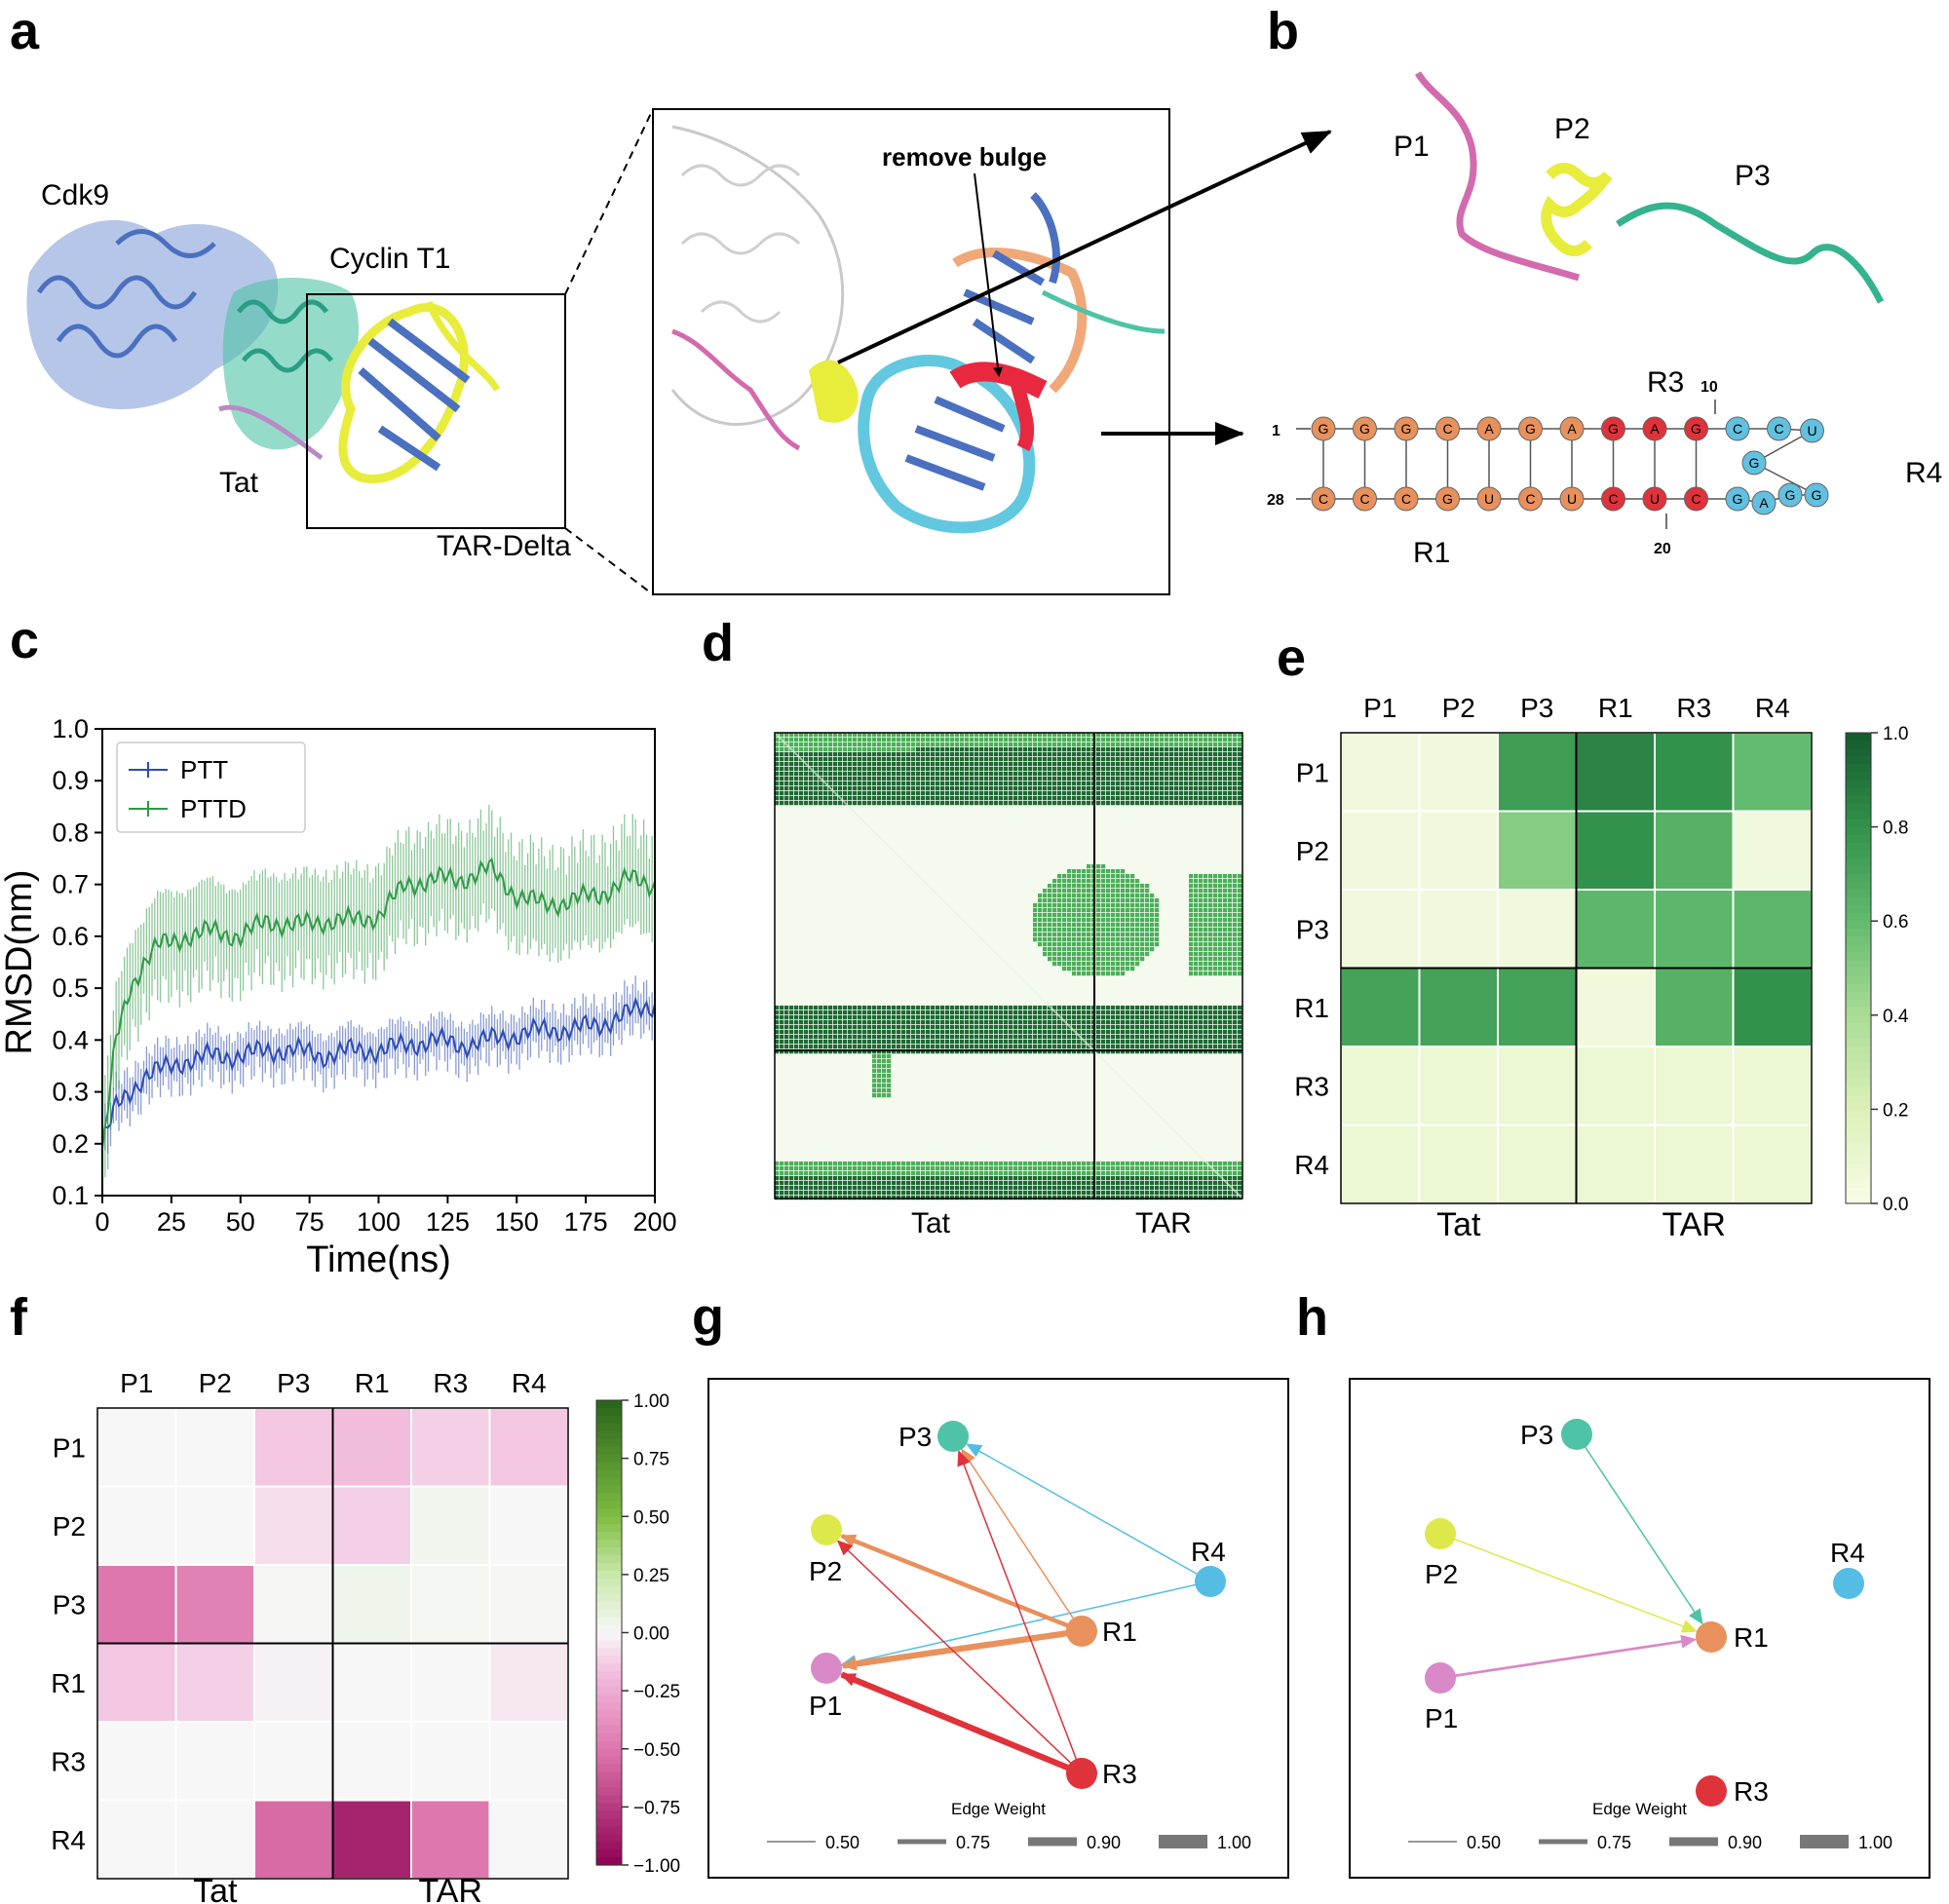  Describe the element at coordinates (1615, 1007) in the screenshot. I see `e-cell-R1-R1` at that location.